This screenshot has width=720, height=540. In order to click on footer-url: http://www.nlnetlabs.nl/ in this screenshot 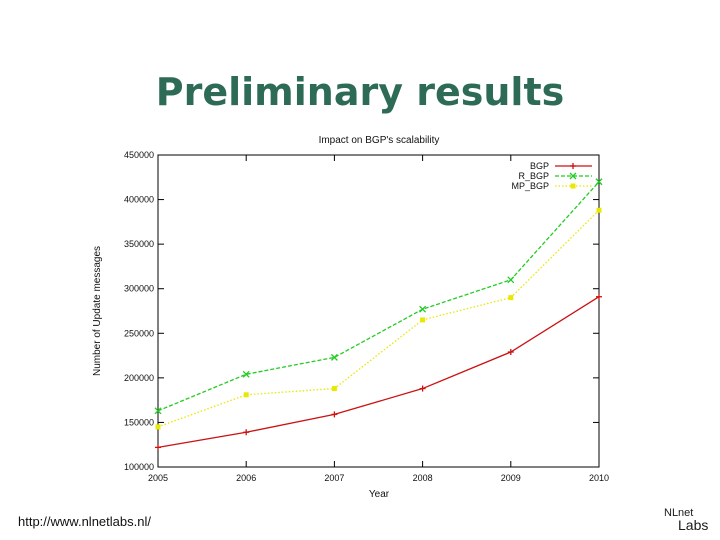, I will do `click(84, 521)`.